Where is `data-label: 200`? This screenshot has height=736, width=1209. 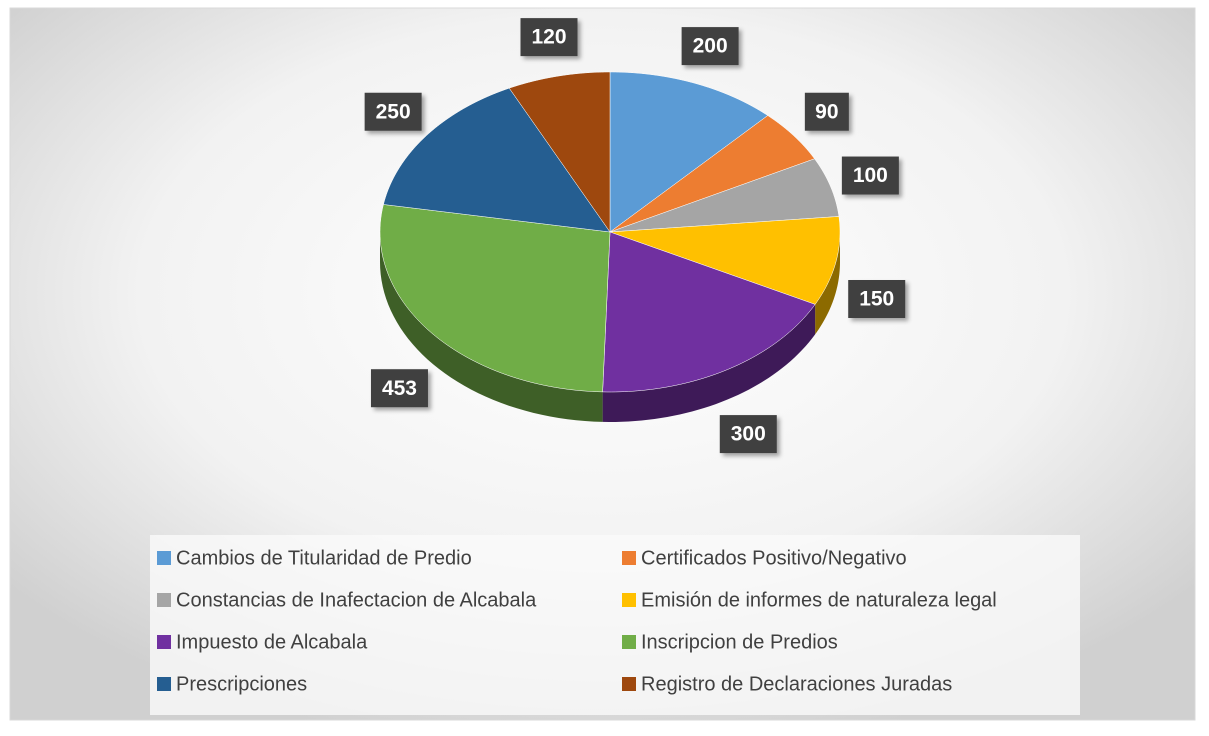 data-label: 200 is located at coordinates (710, 46).